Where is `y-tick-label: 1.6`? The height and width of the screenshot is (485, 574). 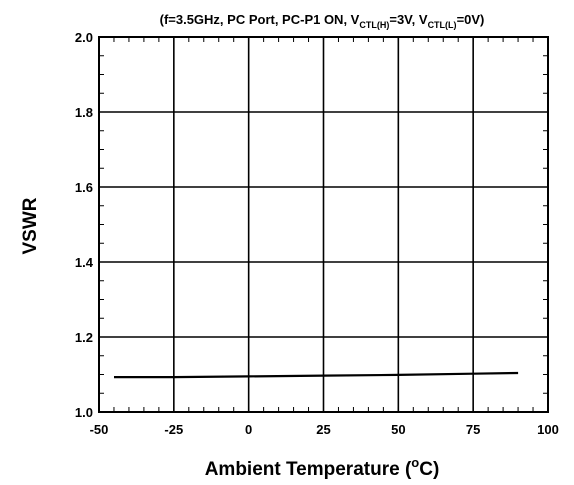
y-tick-label: 1.6 is located at coordinates (84, 187).